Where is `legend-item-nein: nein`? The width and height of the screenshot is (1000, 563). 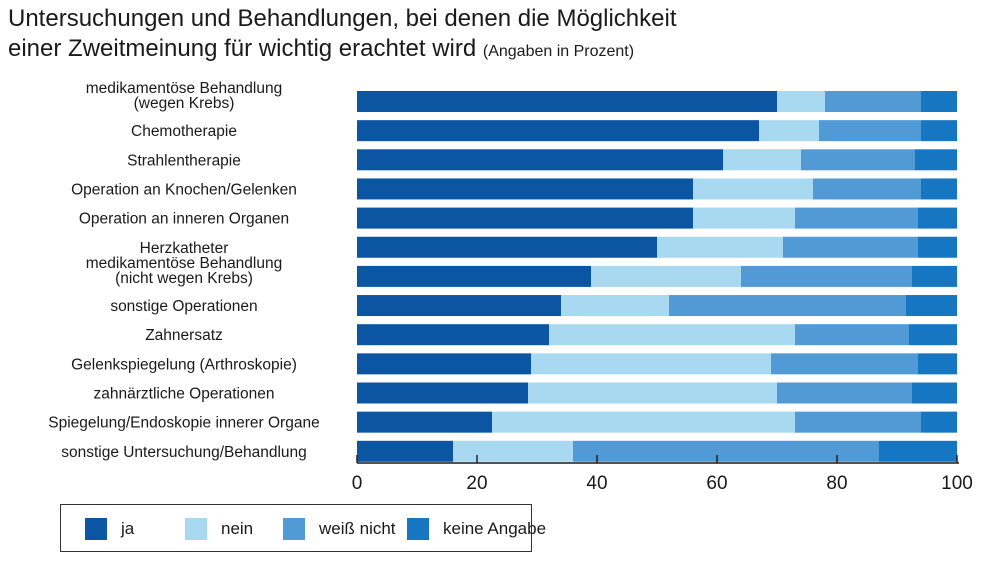 legend-item-nein: nein is located at coordinates (219, 529).